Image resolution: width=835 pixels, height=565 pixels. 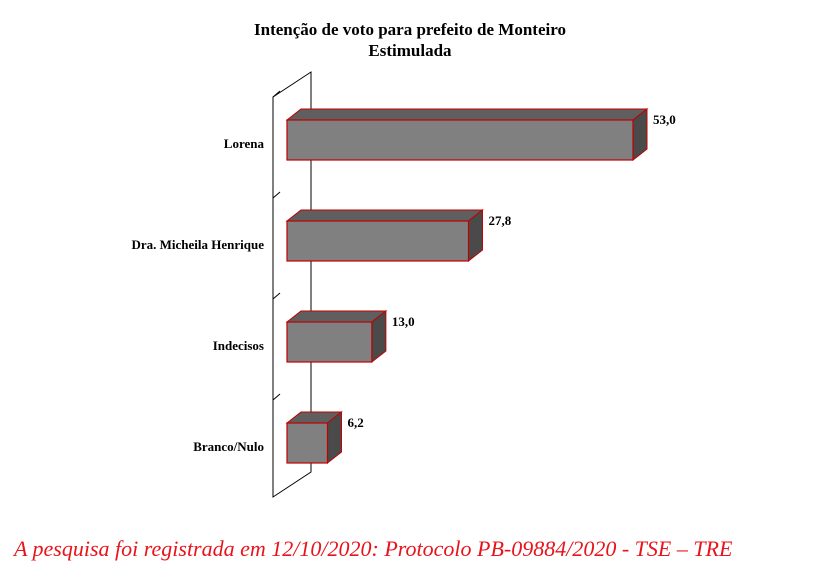 I want to click on value-label: 53,0, so click(x=664, y=119).